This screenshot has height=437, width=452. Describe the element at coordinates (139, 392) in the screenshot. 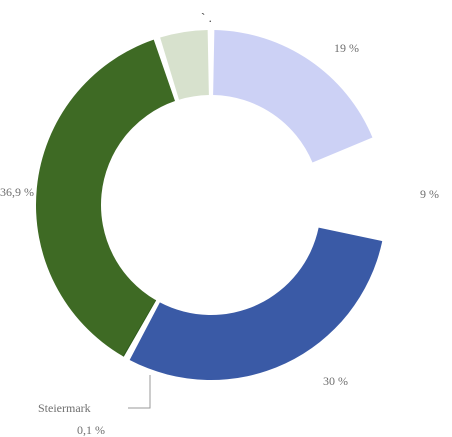

I see `leader-line-steiermark` at that location.